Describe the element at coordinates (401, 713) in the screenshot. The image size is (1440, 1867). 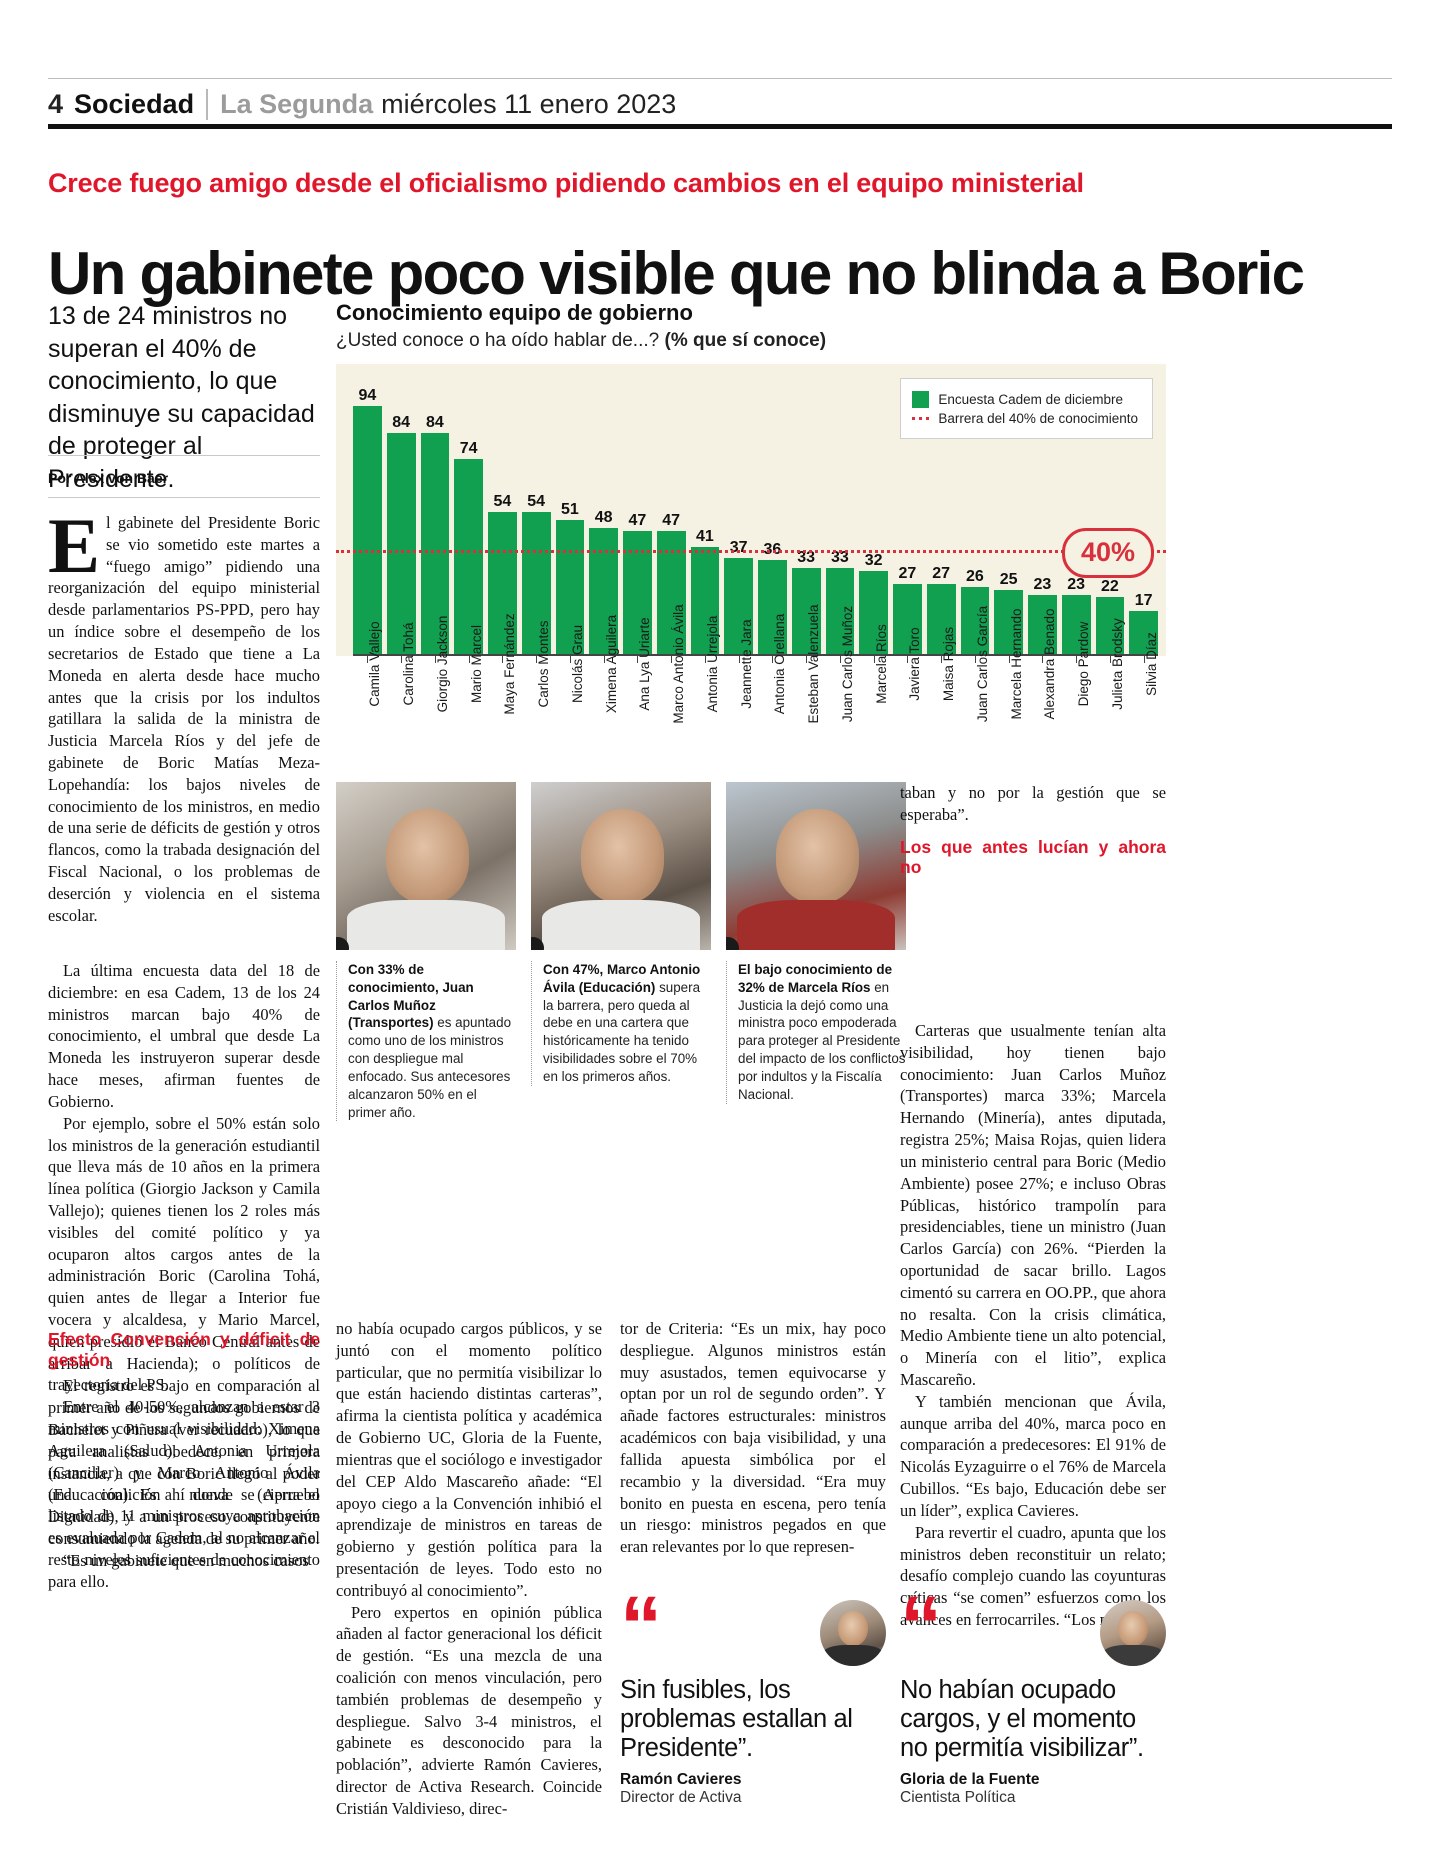
I see `x-axis-label: Carolina Tohá` at that location.